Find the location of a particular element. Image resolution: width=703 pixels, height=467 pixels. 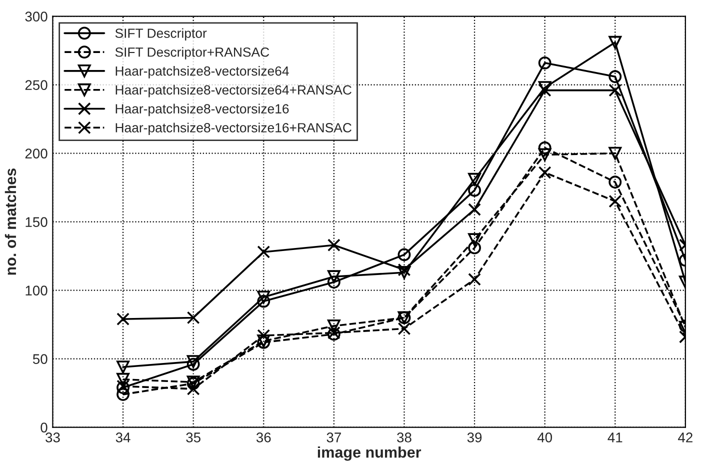

x-tick-label: 35 is located at coordinates (193, 437).